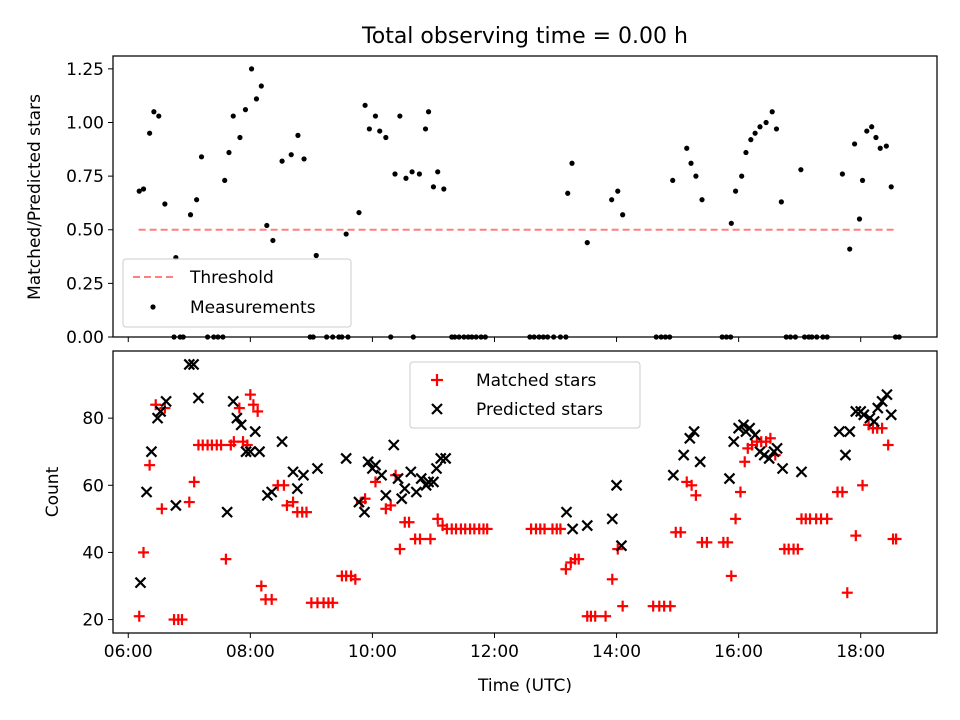  What do you see at coordinates (85, 338) in the screenshot?
I see `y-tick-label: 0.00` at bounding box center [85, 338].